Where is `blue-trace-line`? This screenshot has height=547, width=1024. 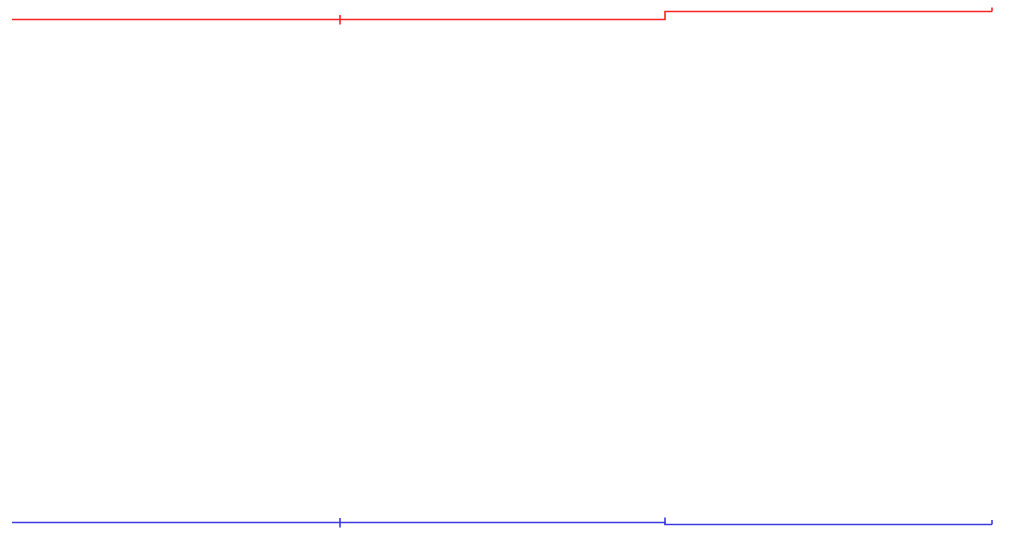 blue-trace-line is located at coordinates (502, 523).